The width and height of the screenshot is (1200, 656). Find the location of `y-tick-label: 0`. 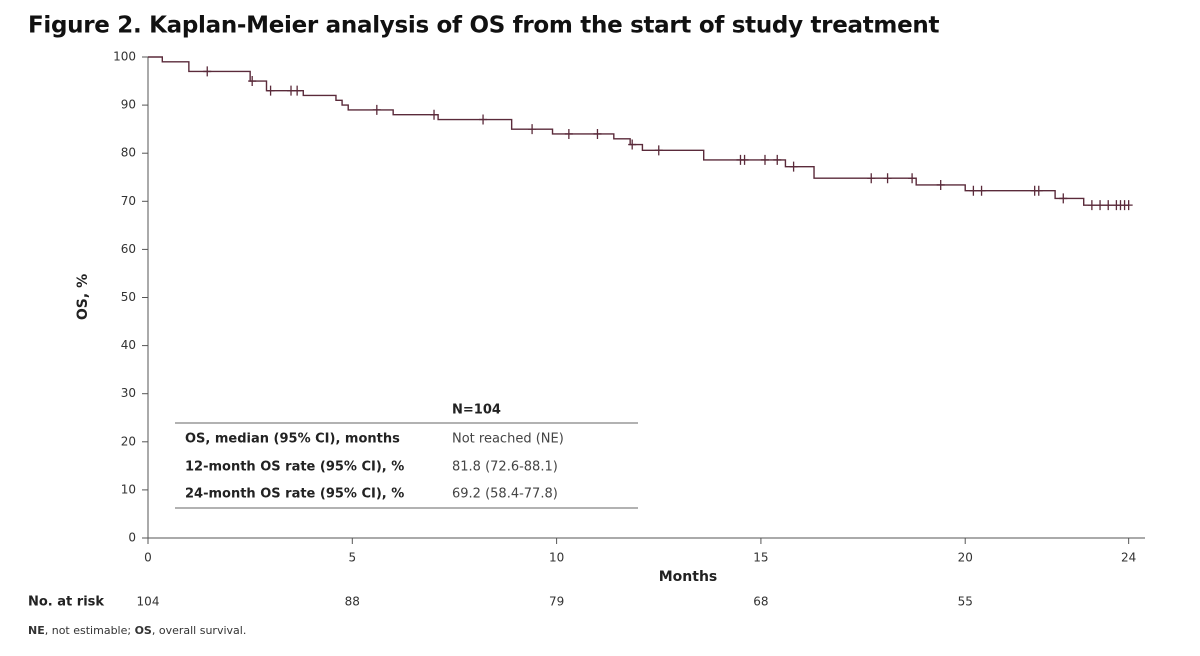

y-tick-label: 0 is located at coordinates (132, 538).